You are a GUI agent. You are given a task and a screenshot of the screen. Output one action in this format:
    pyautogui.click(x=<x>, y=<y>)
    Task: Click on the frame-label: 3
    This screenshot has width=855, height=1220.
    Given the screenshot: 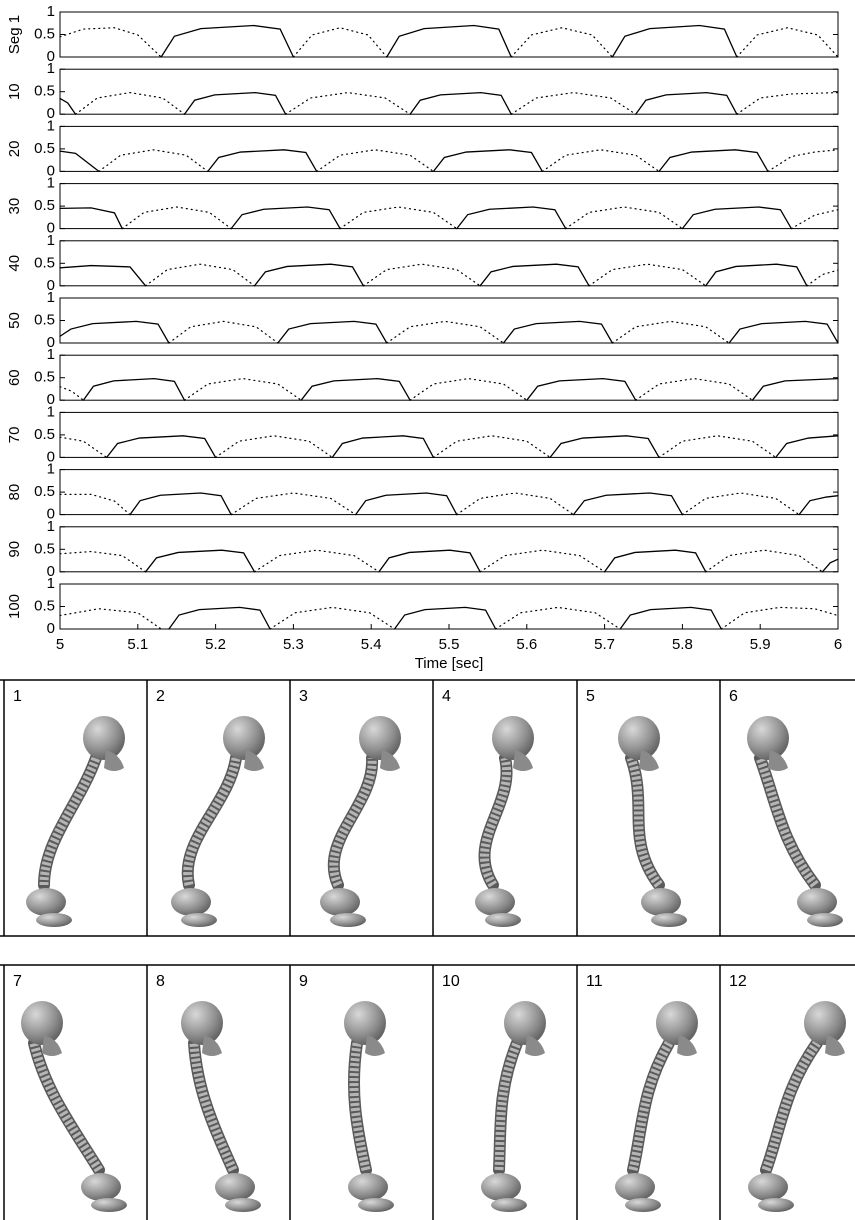 What is the action you would take?
    pyautogui.click(x=303, y=696)
    